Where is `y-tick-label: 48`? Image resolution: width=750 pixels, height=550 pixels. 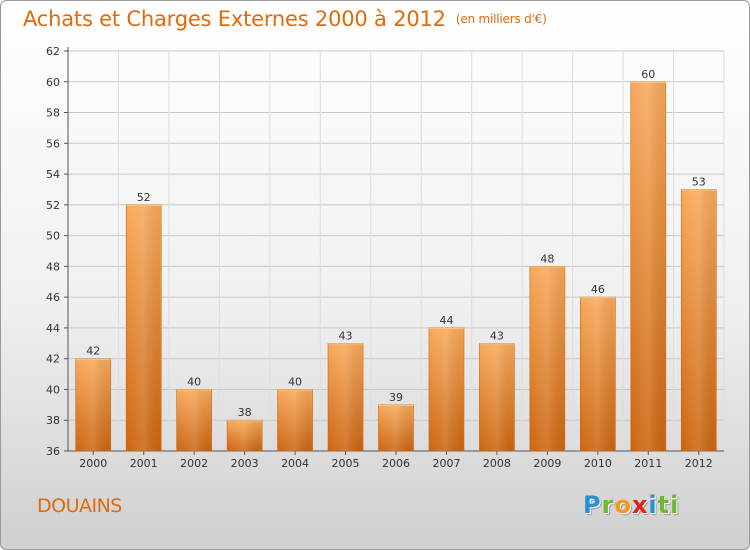 y-tick-label: 48 is located at coordinates (53, 266).